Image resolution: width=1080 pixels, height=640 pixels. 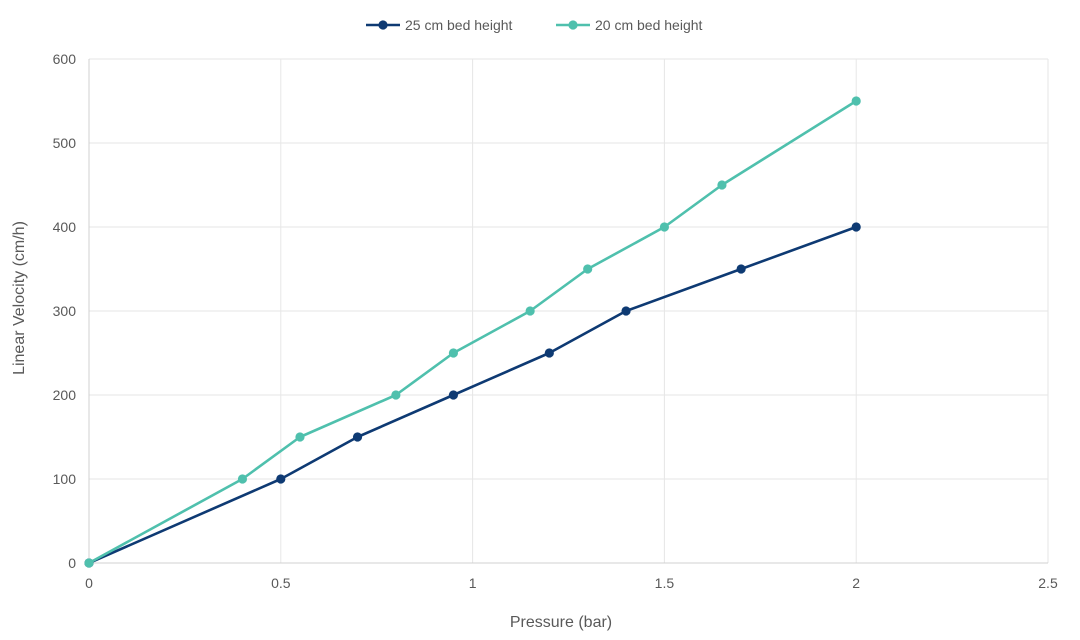 I want to click on legend-item: 20 cm bed height, so click(x=629, y=25).